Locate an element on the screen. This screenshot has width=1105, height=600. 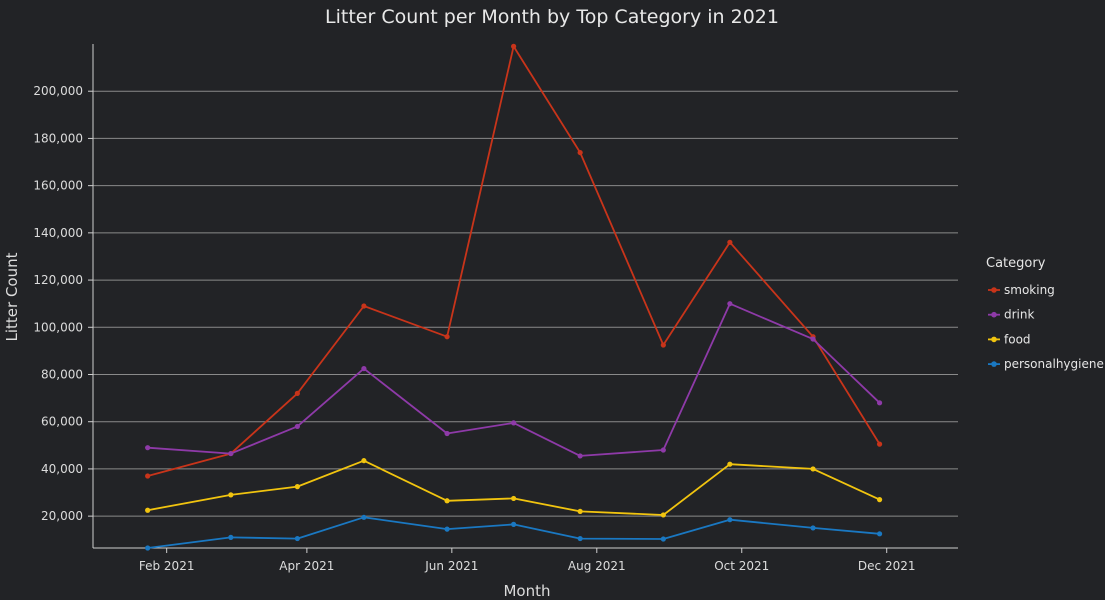
series-personalhygiene is located at coordinates (514, 532).